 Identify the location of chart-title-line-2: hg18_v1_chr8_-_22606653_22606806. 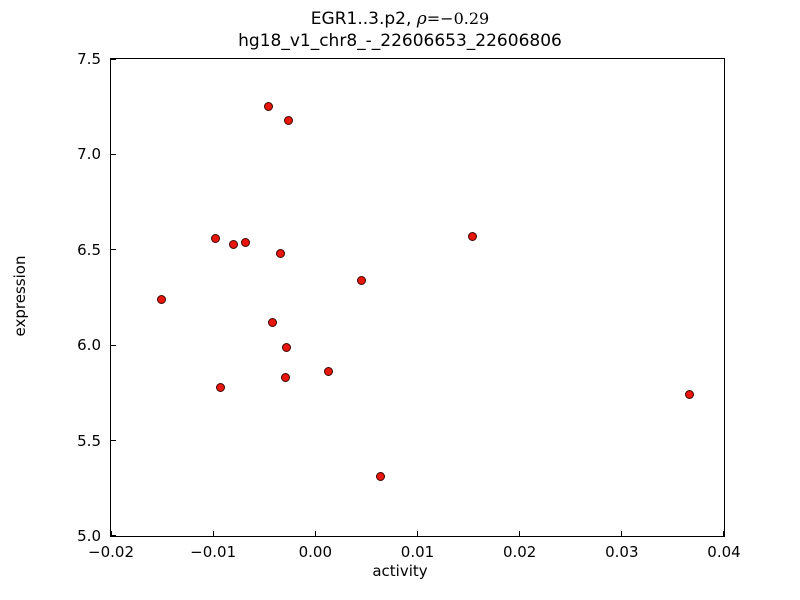
(400, 41).